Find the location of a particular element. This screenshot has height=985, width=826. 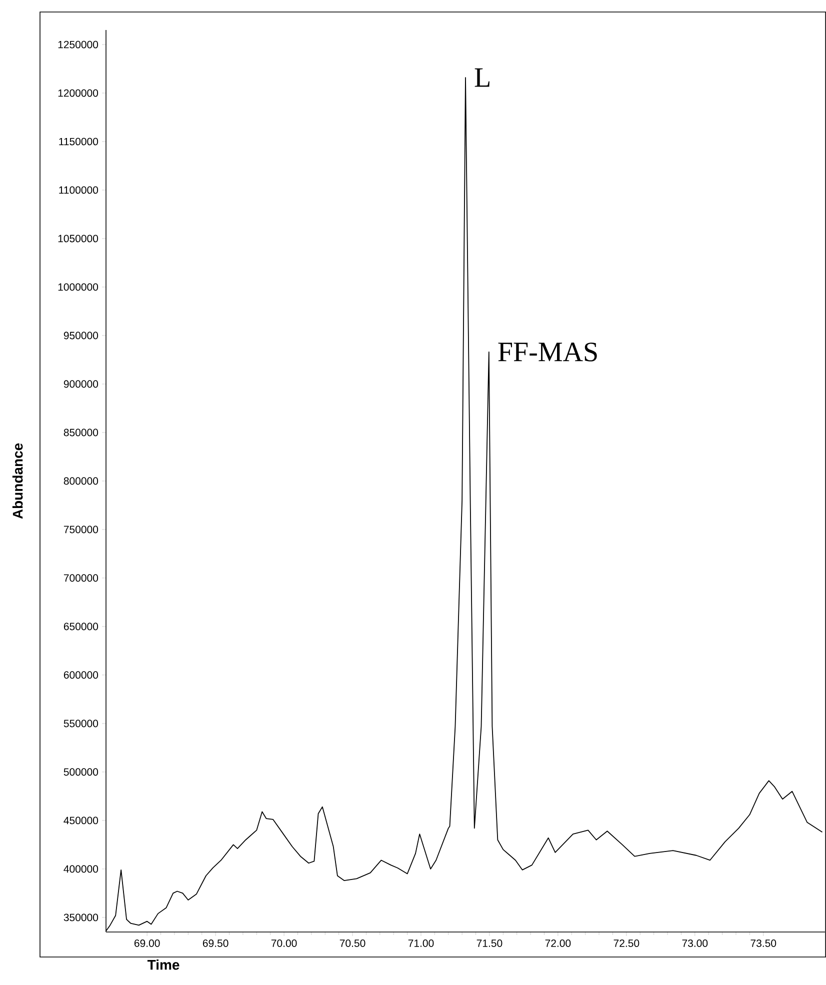

y-tick-label: 650000 is located at coordinates (81, 626).